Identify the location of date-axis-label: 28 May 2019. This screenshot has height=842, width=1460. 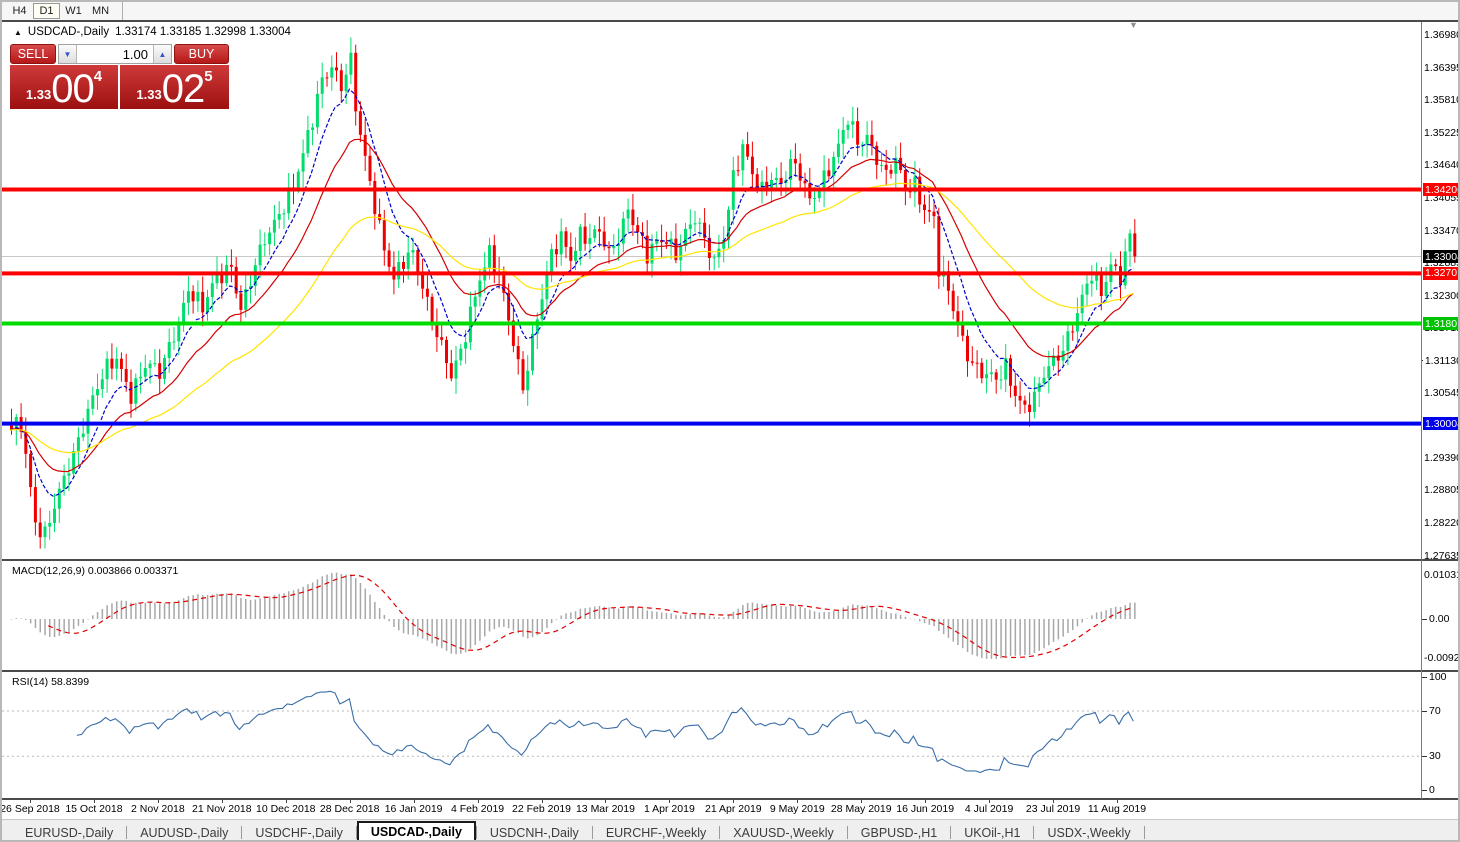
(861, 809).